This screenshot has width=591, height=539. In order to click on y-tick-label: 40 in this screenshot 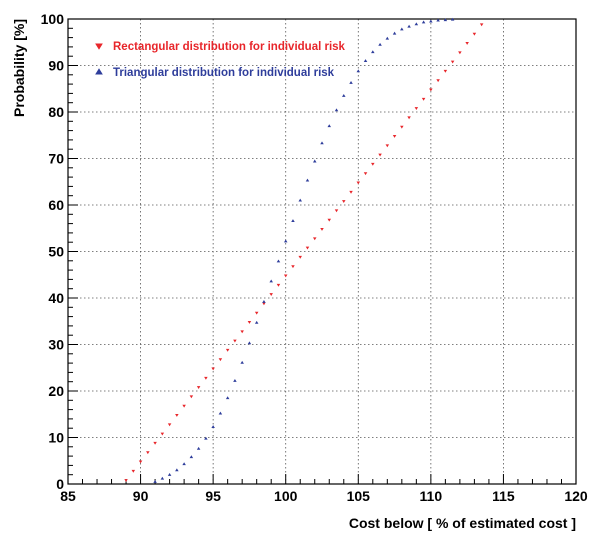, I will do `click(56, 298)`.